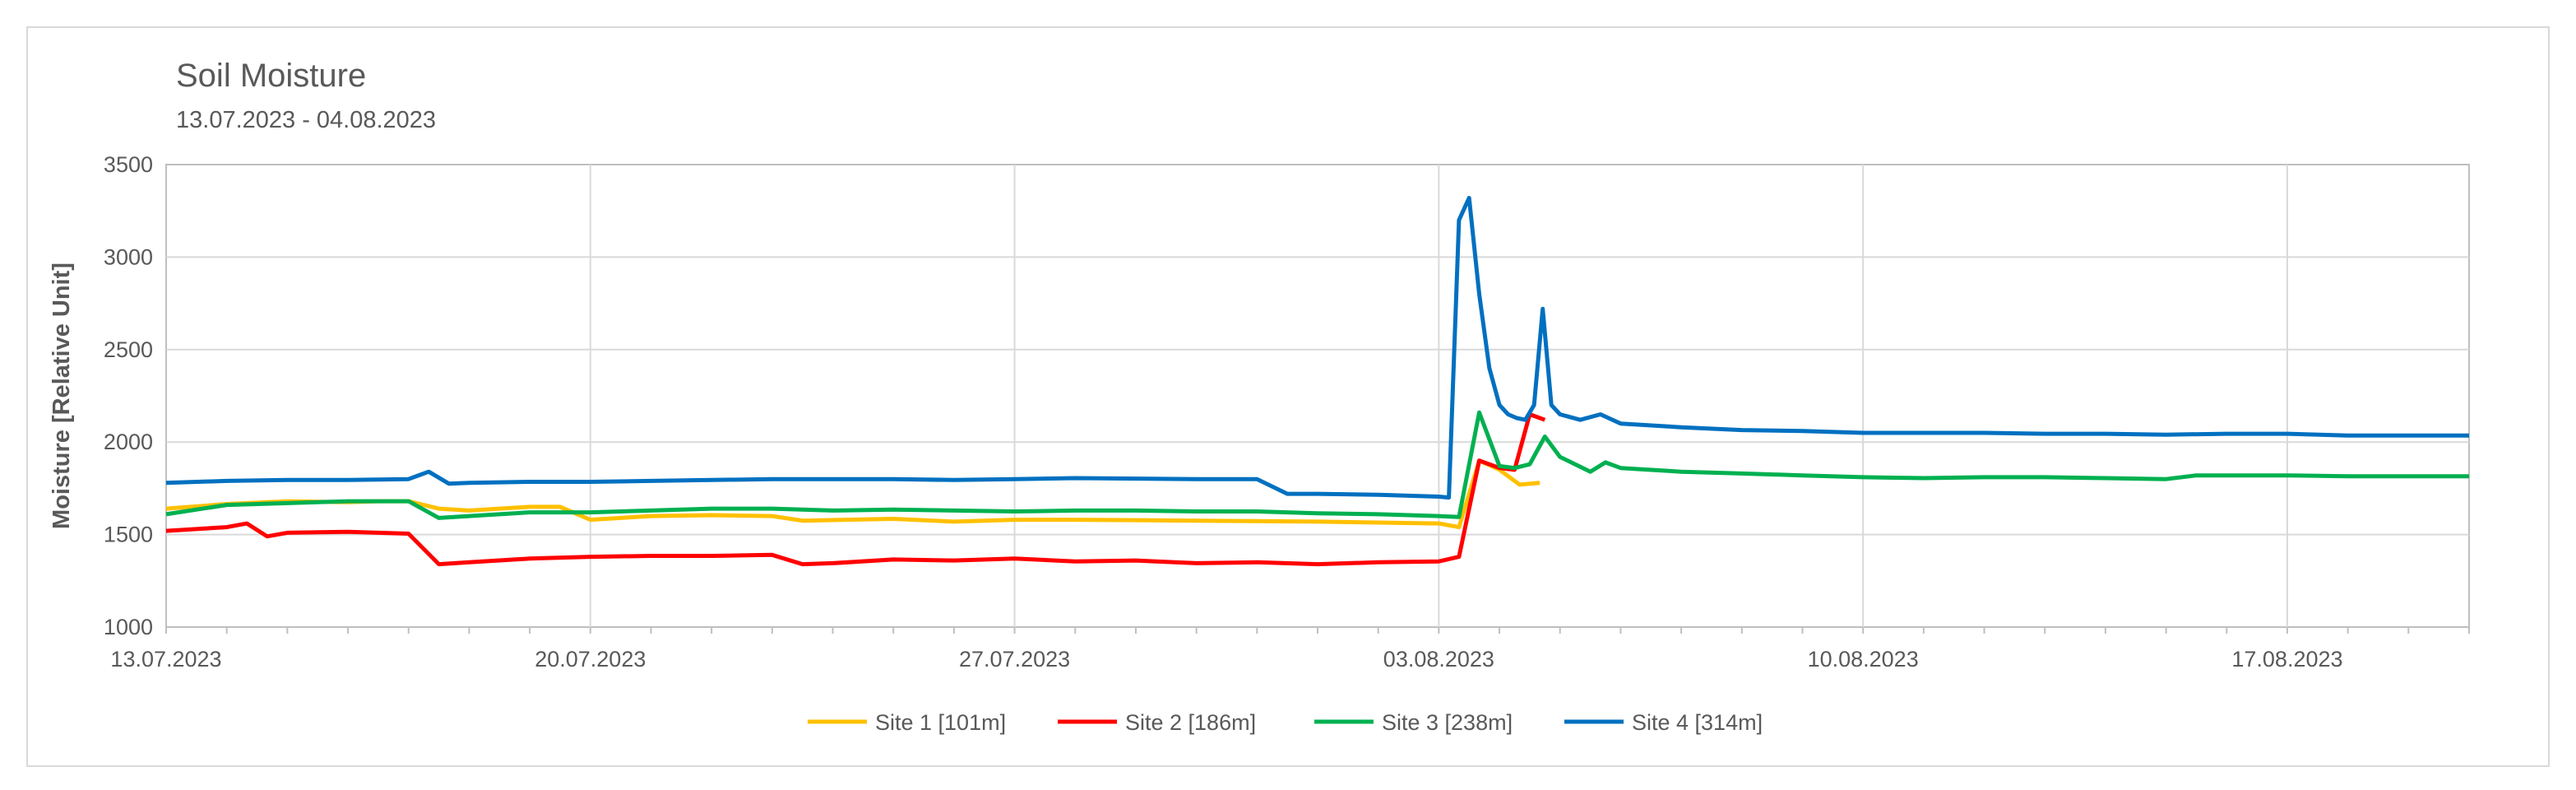 The height and width of the screenshot is (790, 2576). I want to click on chart-title: Soil Moisture, so click(272, 76).